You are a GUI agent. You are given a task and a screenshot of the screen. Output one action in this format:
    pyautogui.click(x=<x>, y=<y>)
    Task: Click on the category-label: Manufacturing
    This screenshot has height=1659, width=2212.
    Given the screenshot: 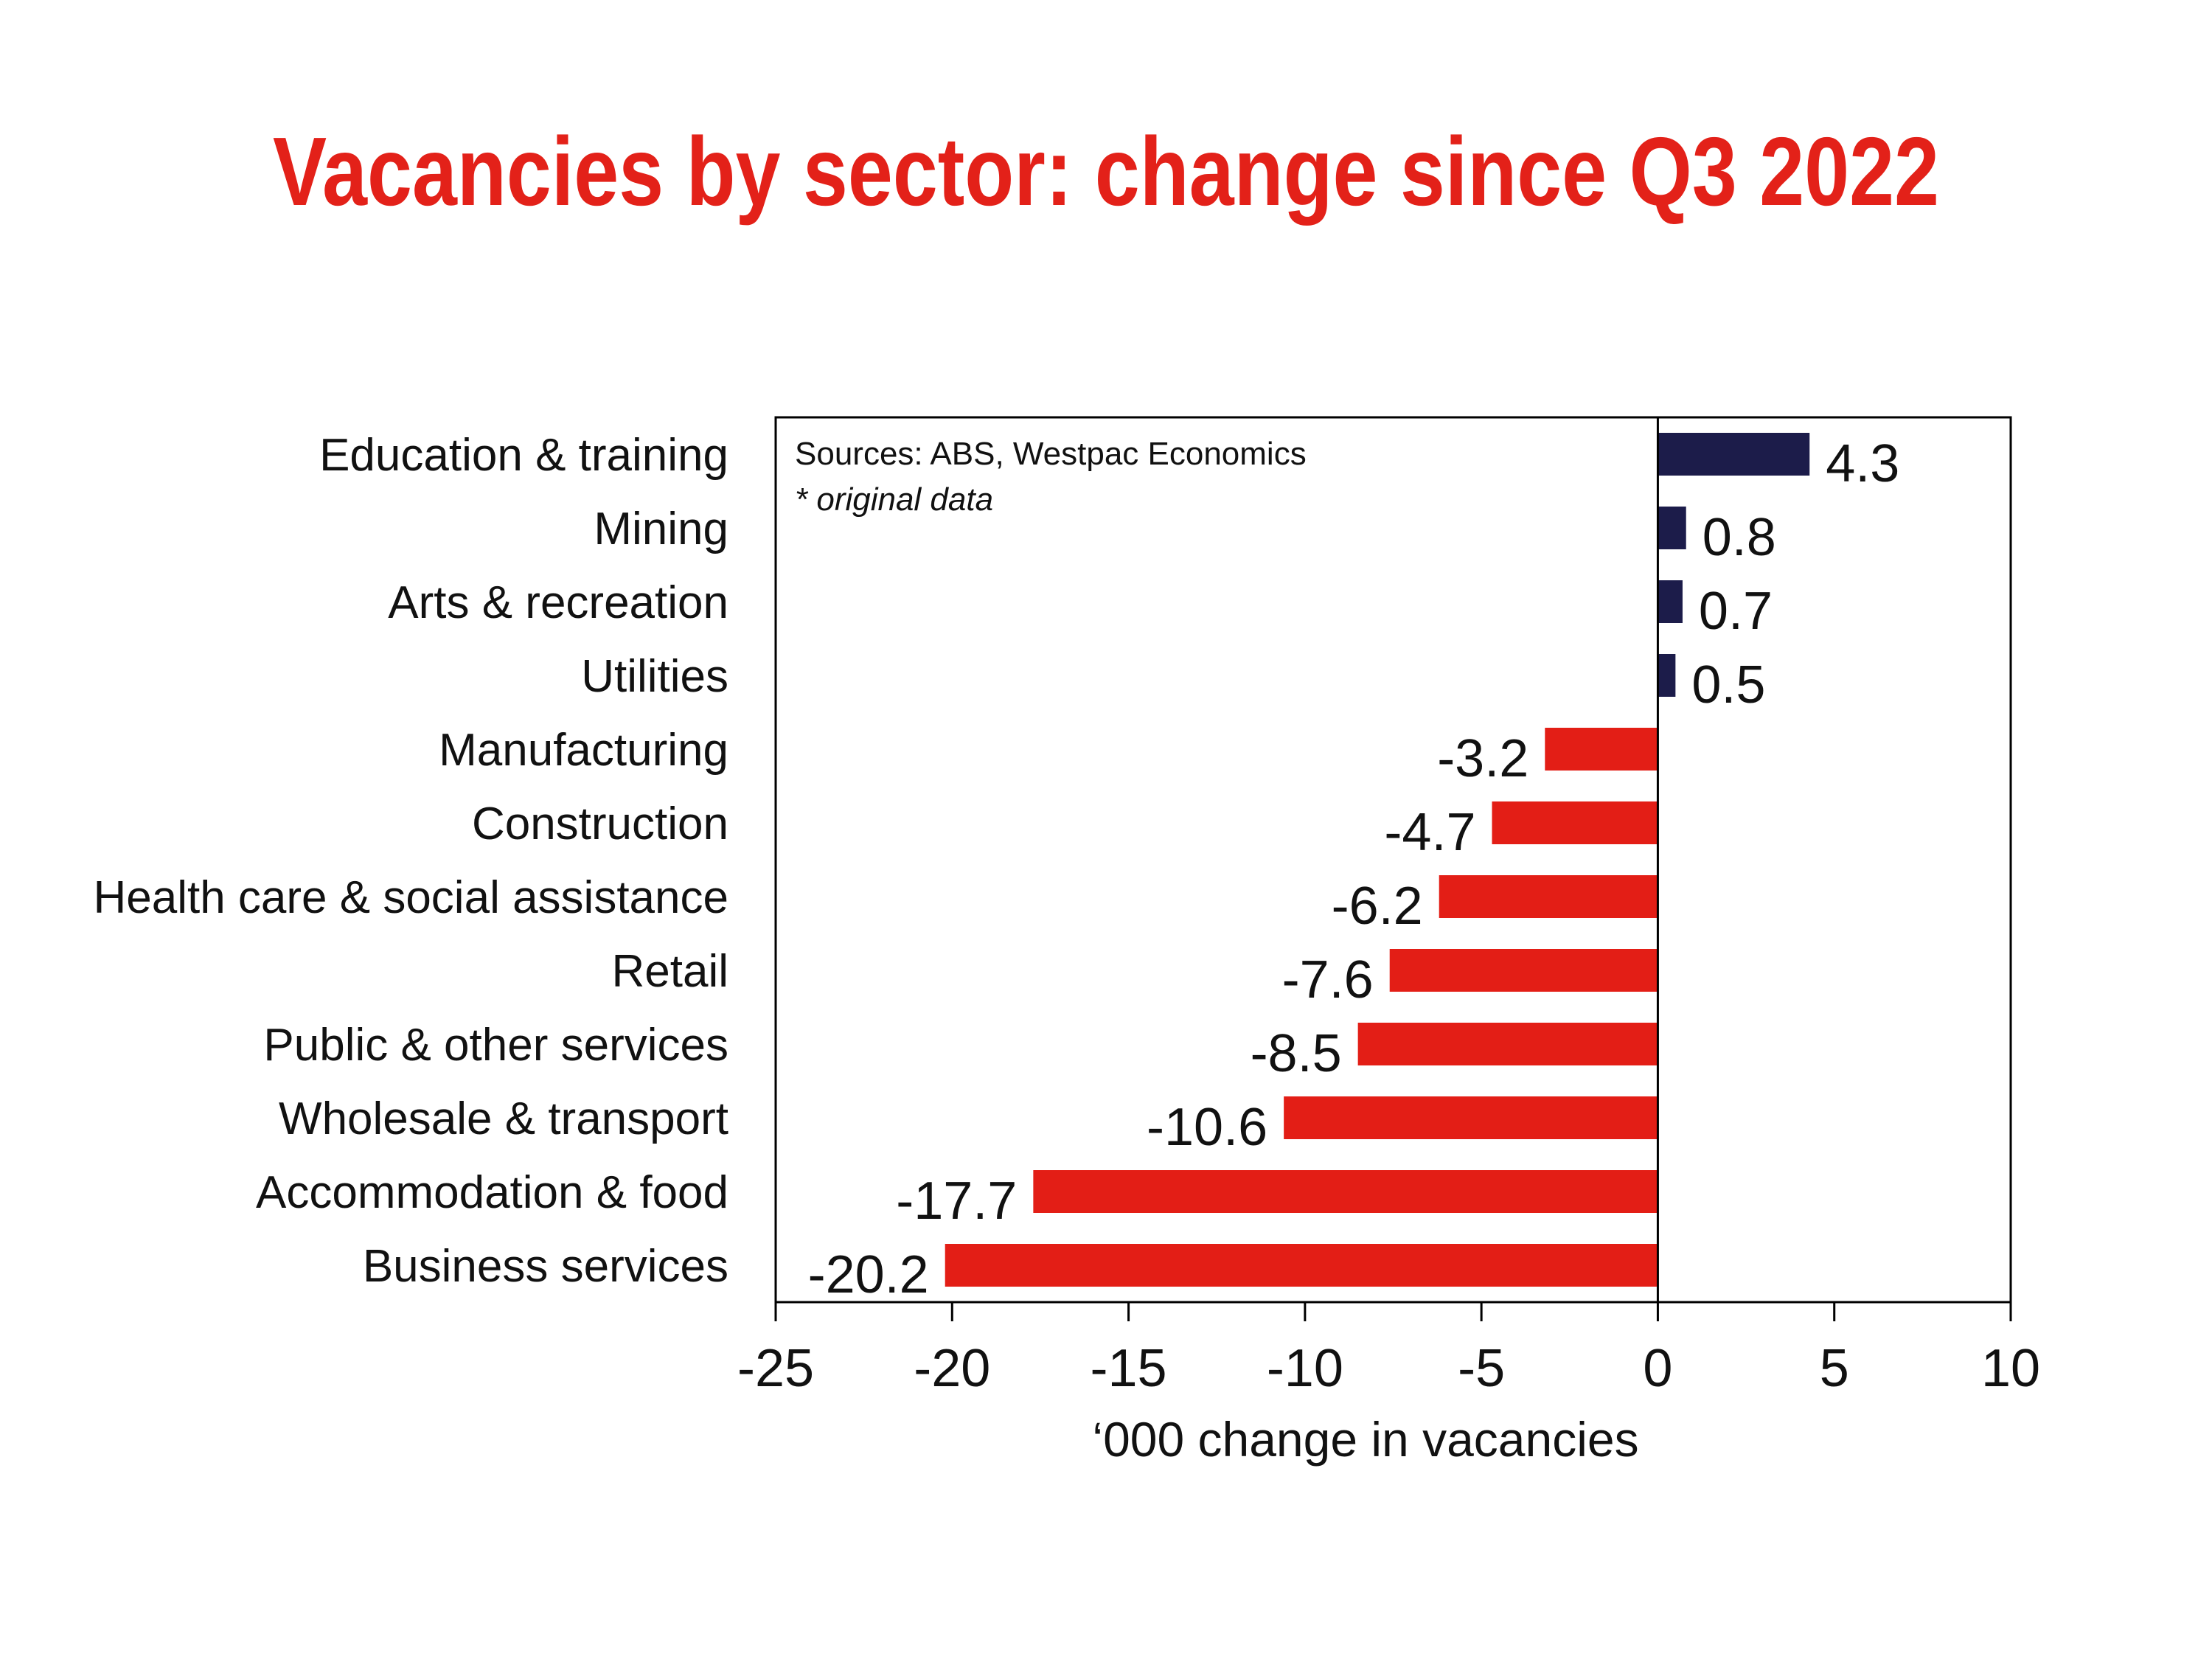 What is the action you would take?
    pyautogui.click(x=583, y=750)
    